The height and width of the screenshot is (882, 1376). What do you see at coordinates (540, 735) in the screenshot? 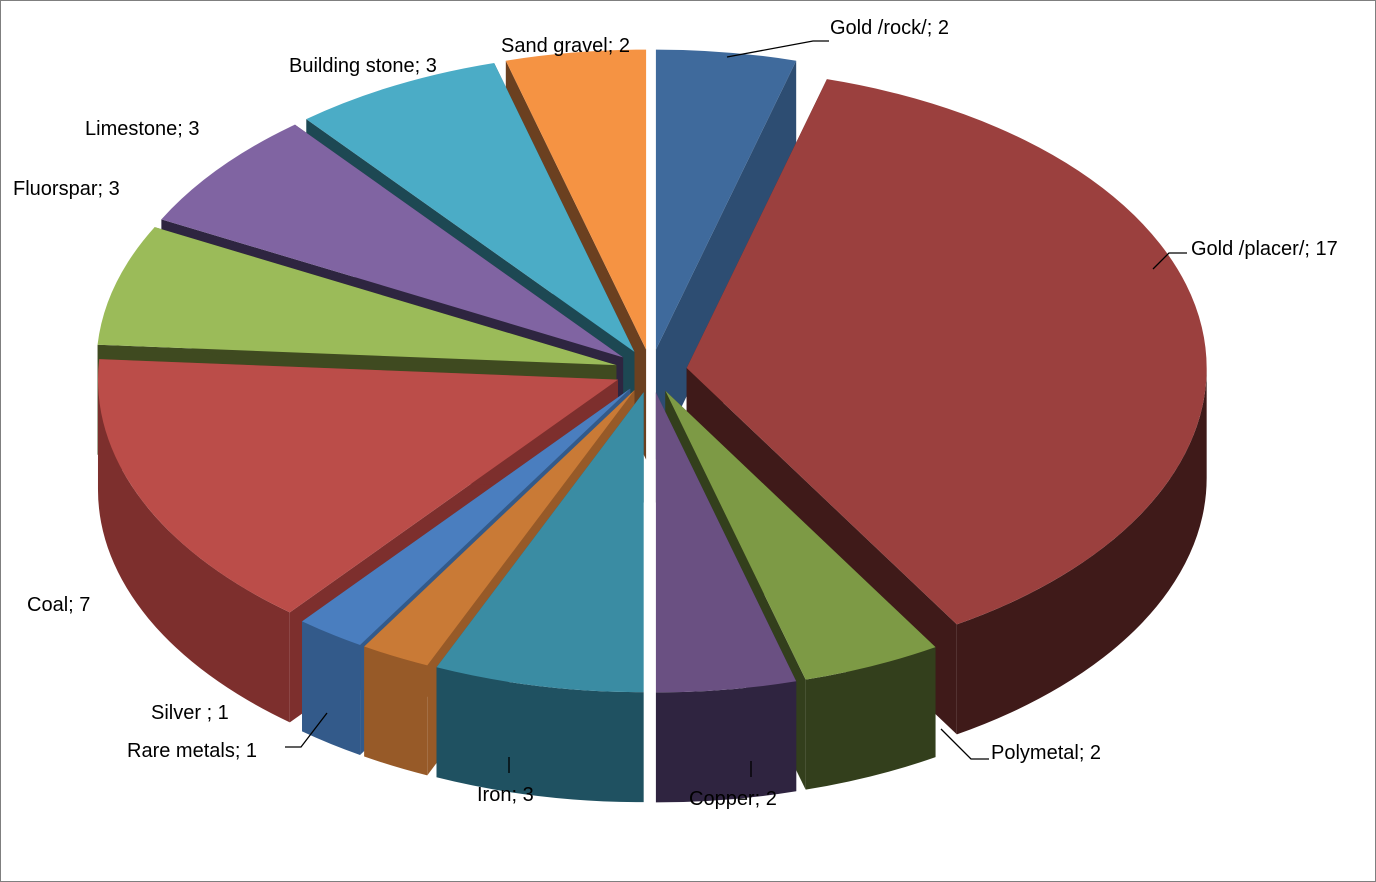
I see `slice-iron-outer-wall` at bounding box center [540, 735].